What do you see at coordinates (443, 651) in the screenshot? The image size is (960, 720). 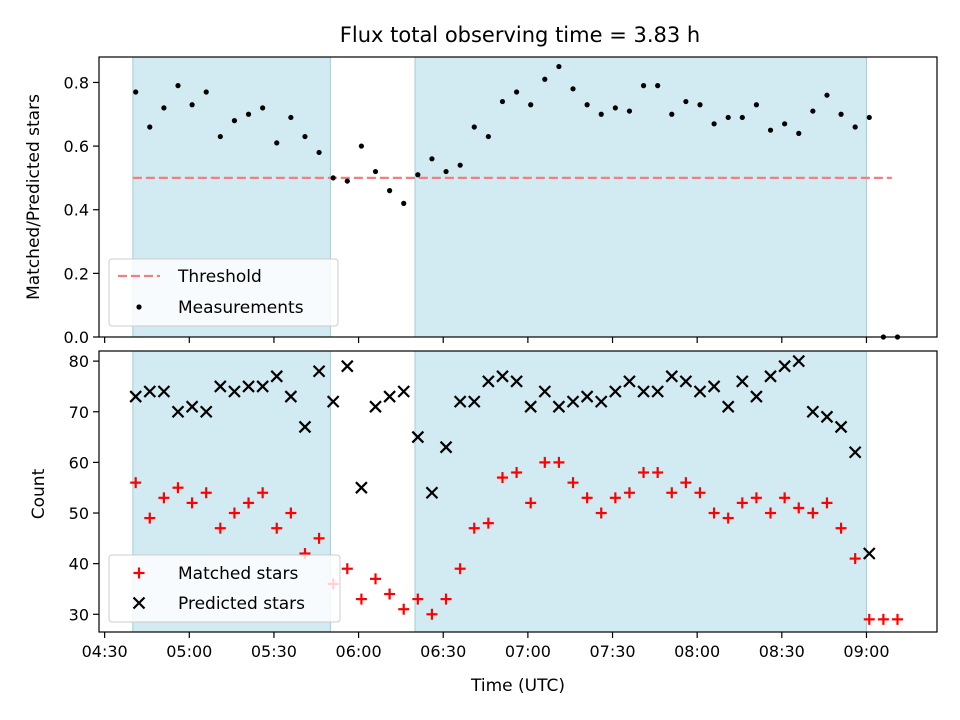 I see `bottom-x-tick-label: 06:30` at bounding box center [443, 651].